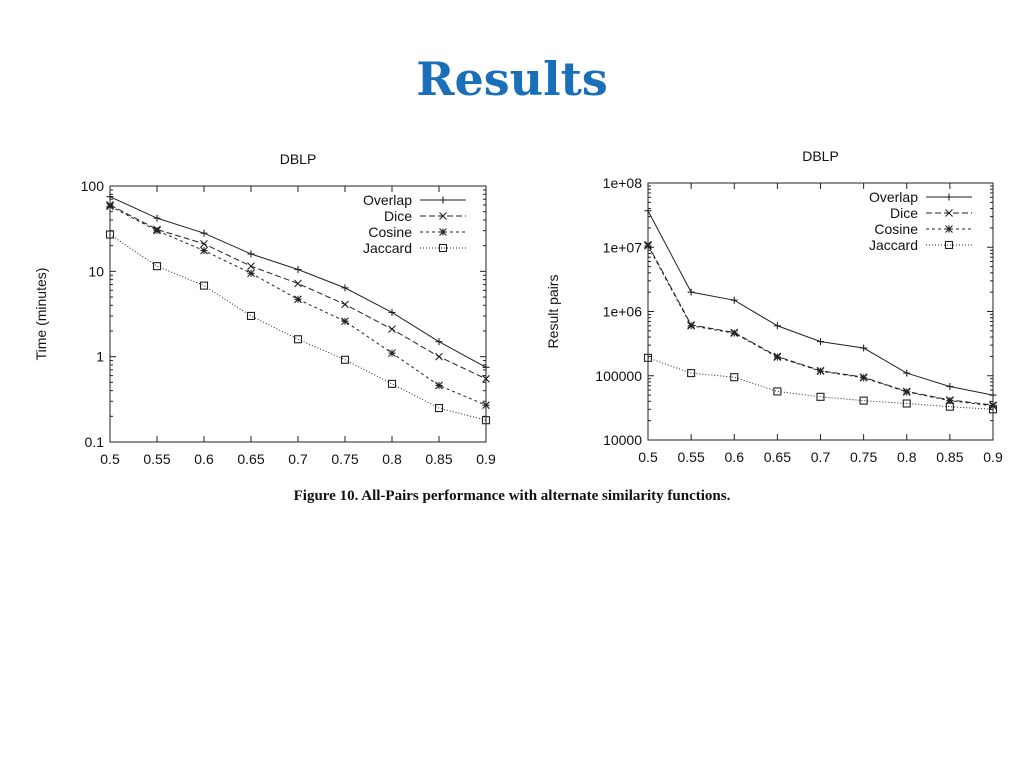 The height and width of the screenshot is (768, 1024). What do you see at coordinates (96, 271) in the screenshot?
I see `y-tick-label: 10` at bounding box center [96, 271].